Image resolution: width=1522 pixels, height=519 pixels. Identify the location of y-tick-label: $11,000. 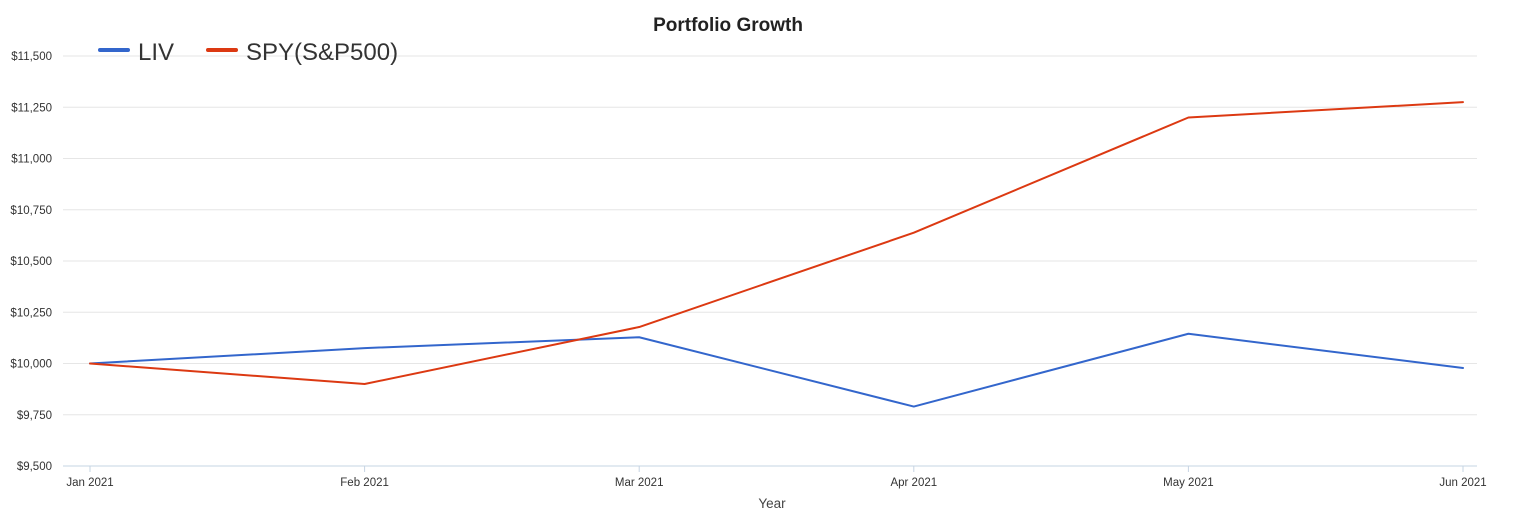
(31, 160).